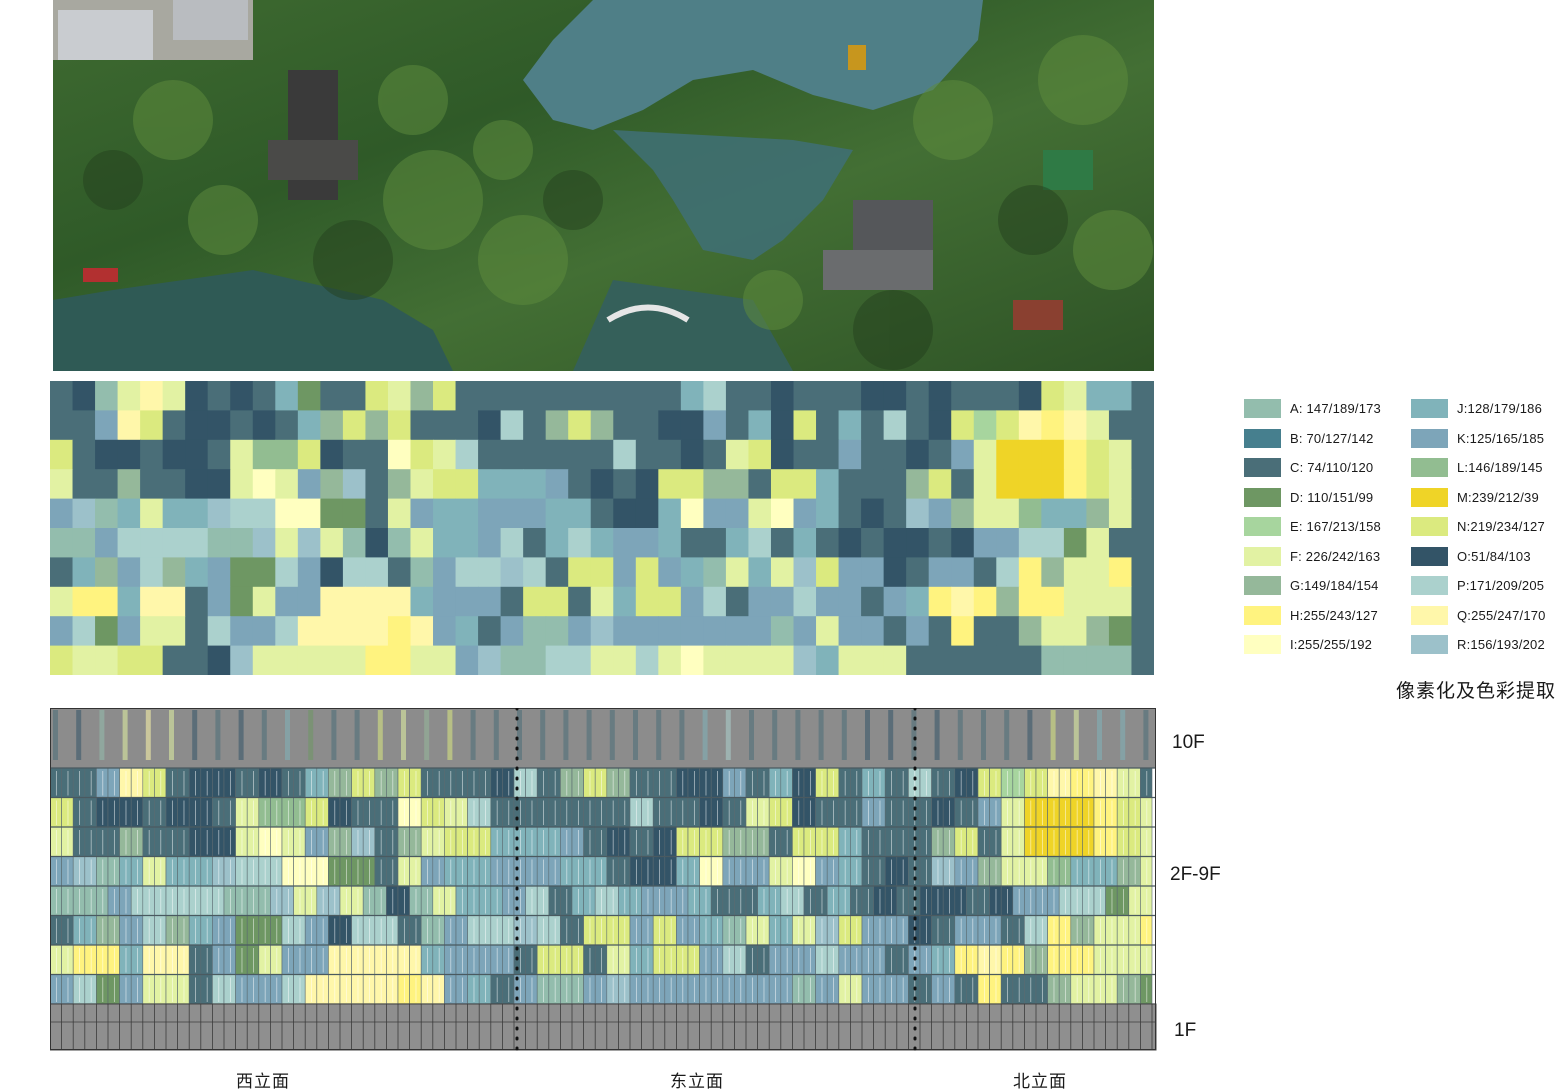 The image size is (1566, 1092). What do you see at coordinates (1188, 742) in the screenshot?
I see `floor-label-10f: 10F` at bounding box center [1188, 742].